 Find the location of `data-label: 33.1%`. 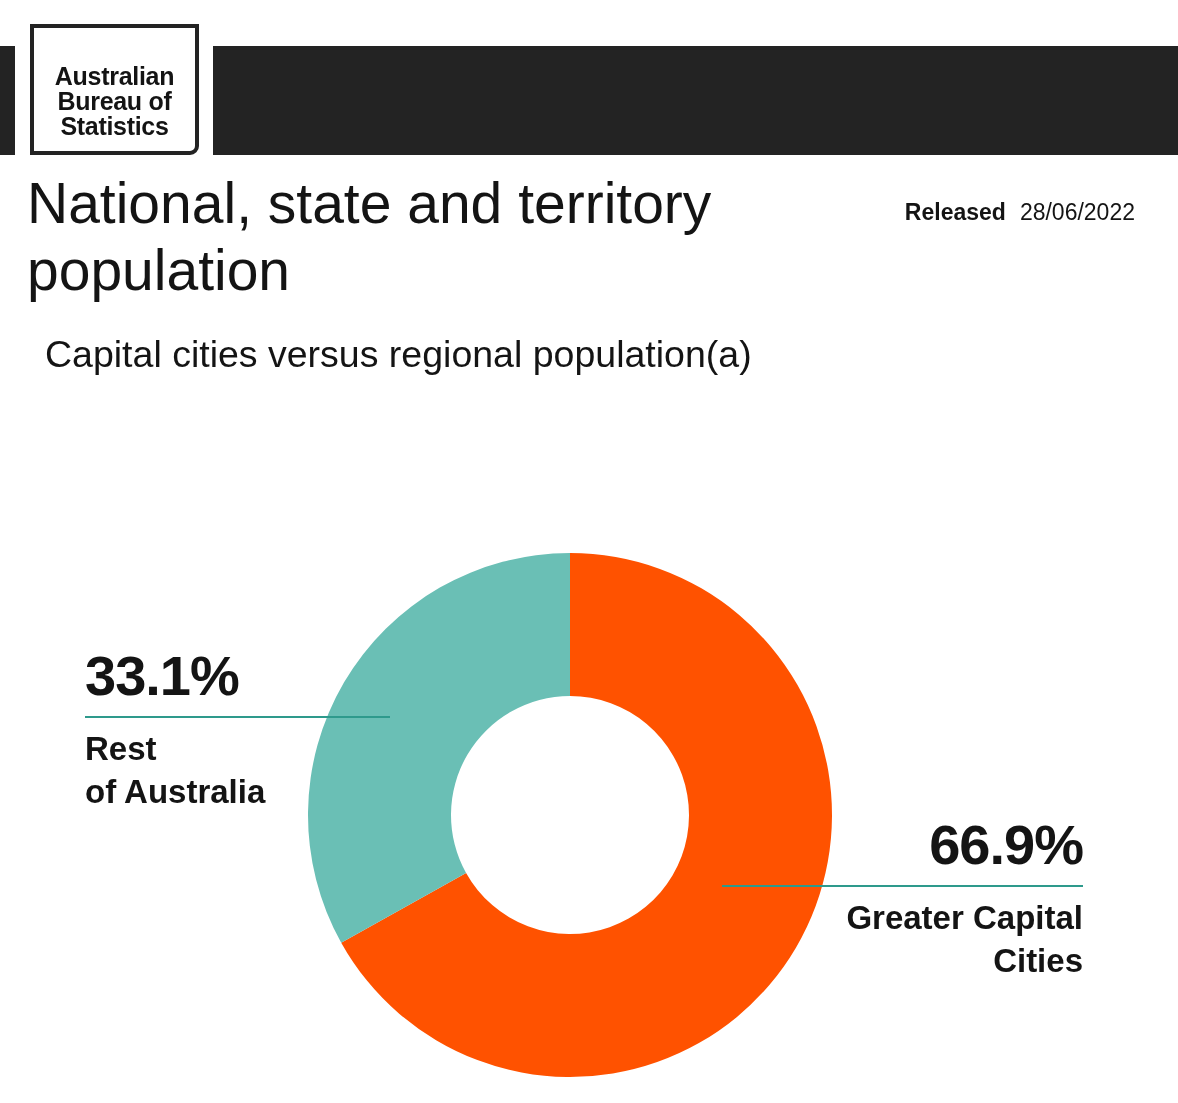

data-label: 33.1% is located at coordinates (162, 675).